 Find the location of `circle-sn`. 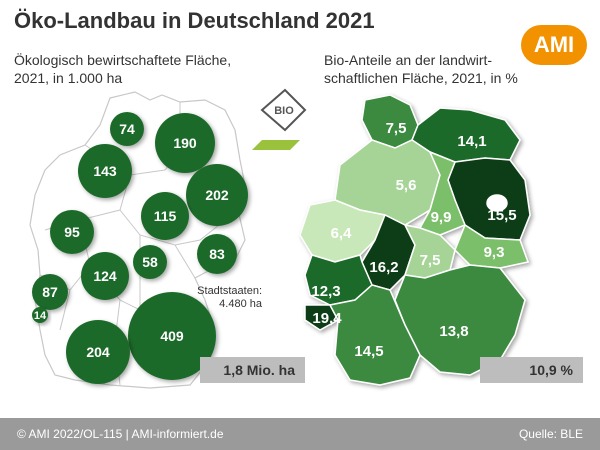

circle-sn is located at coordinates (217, 254).